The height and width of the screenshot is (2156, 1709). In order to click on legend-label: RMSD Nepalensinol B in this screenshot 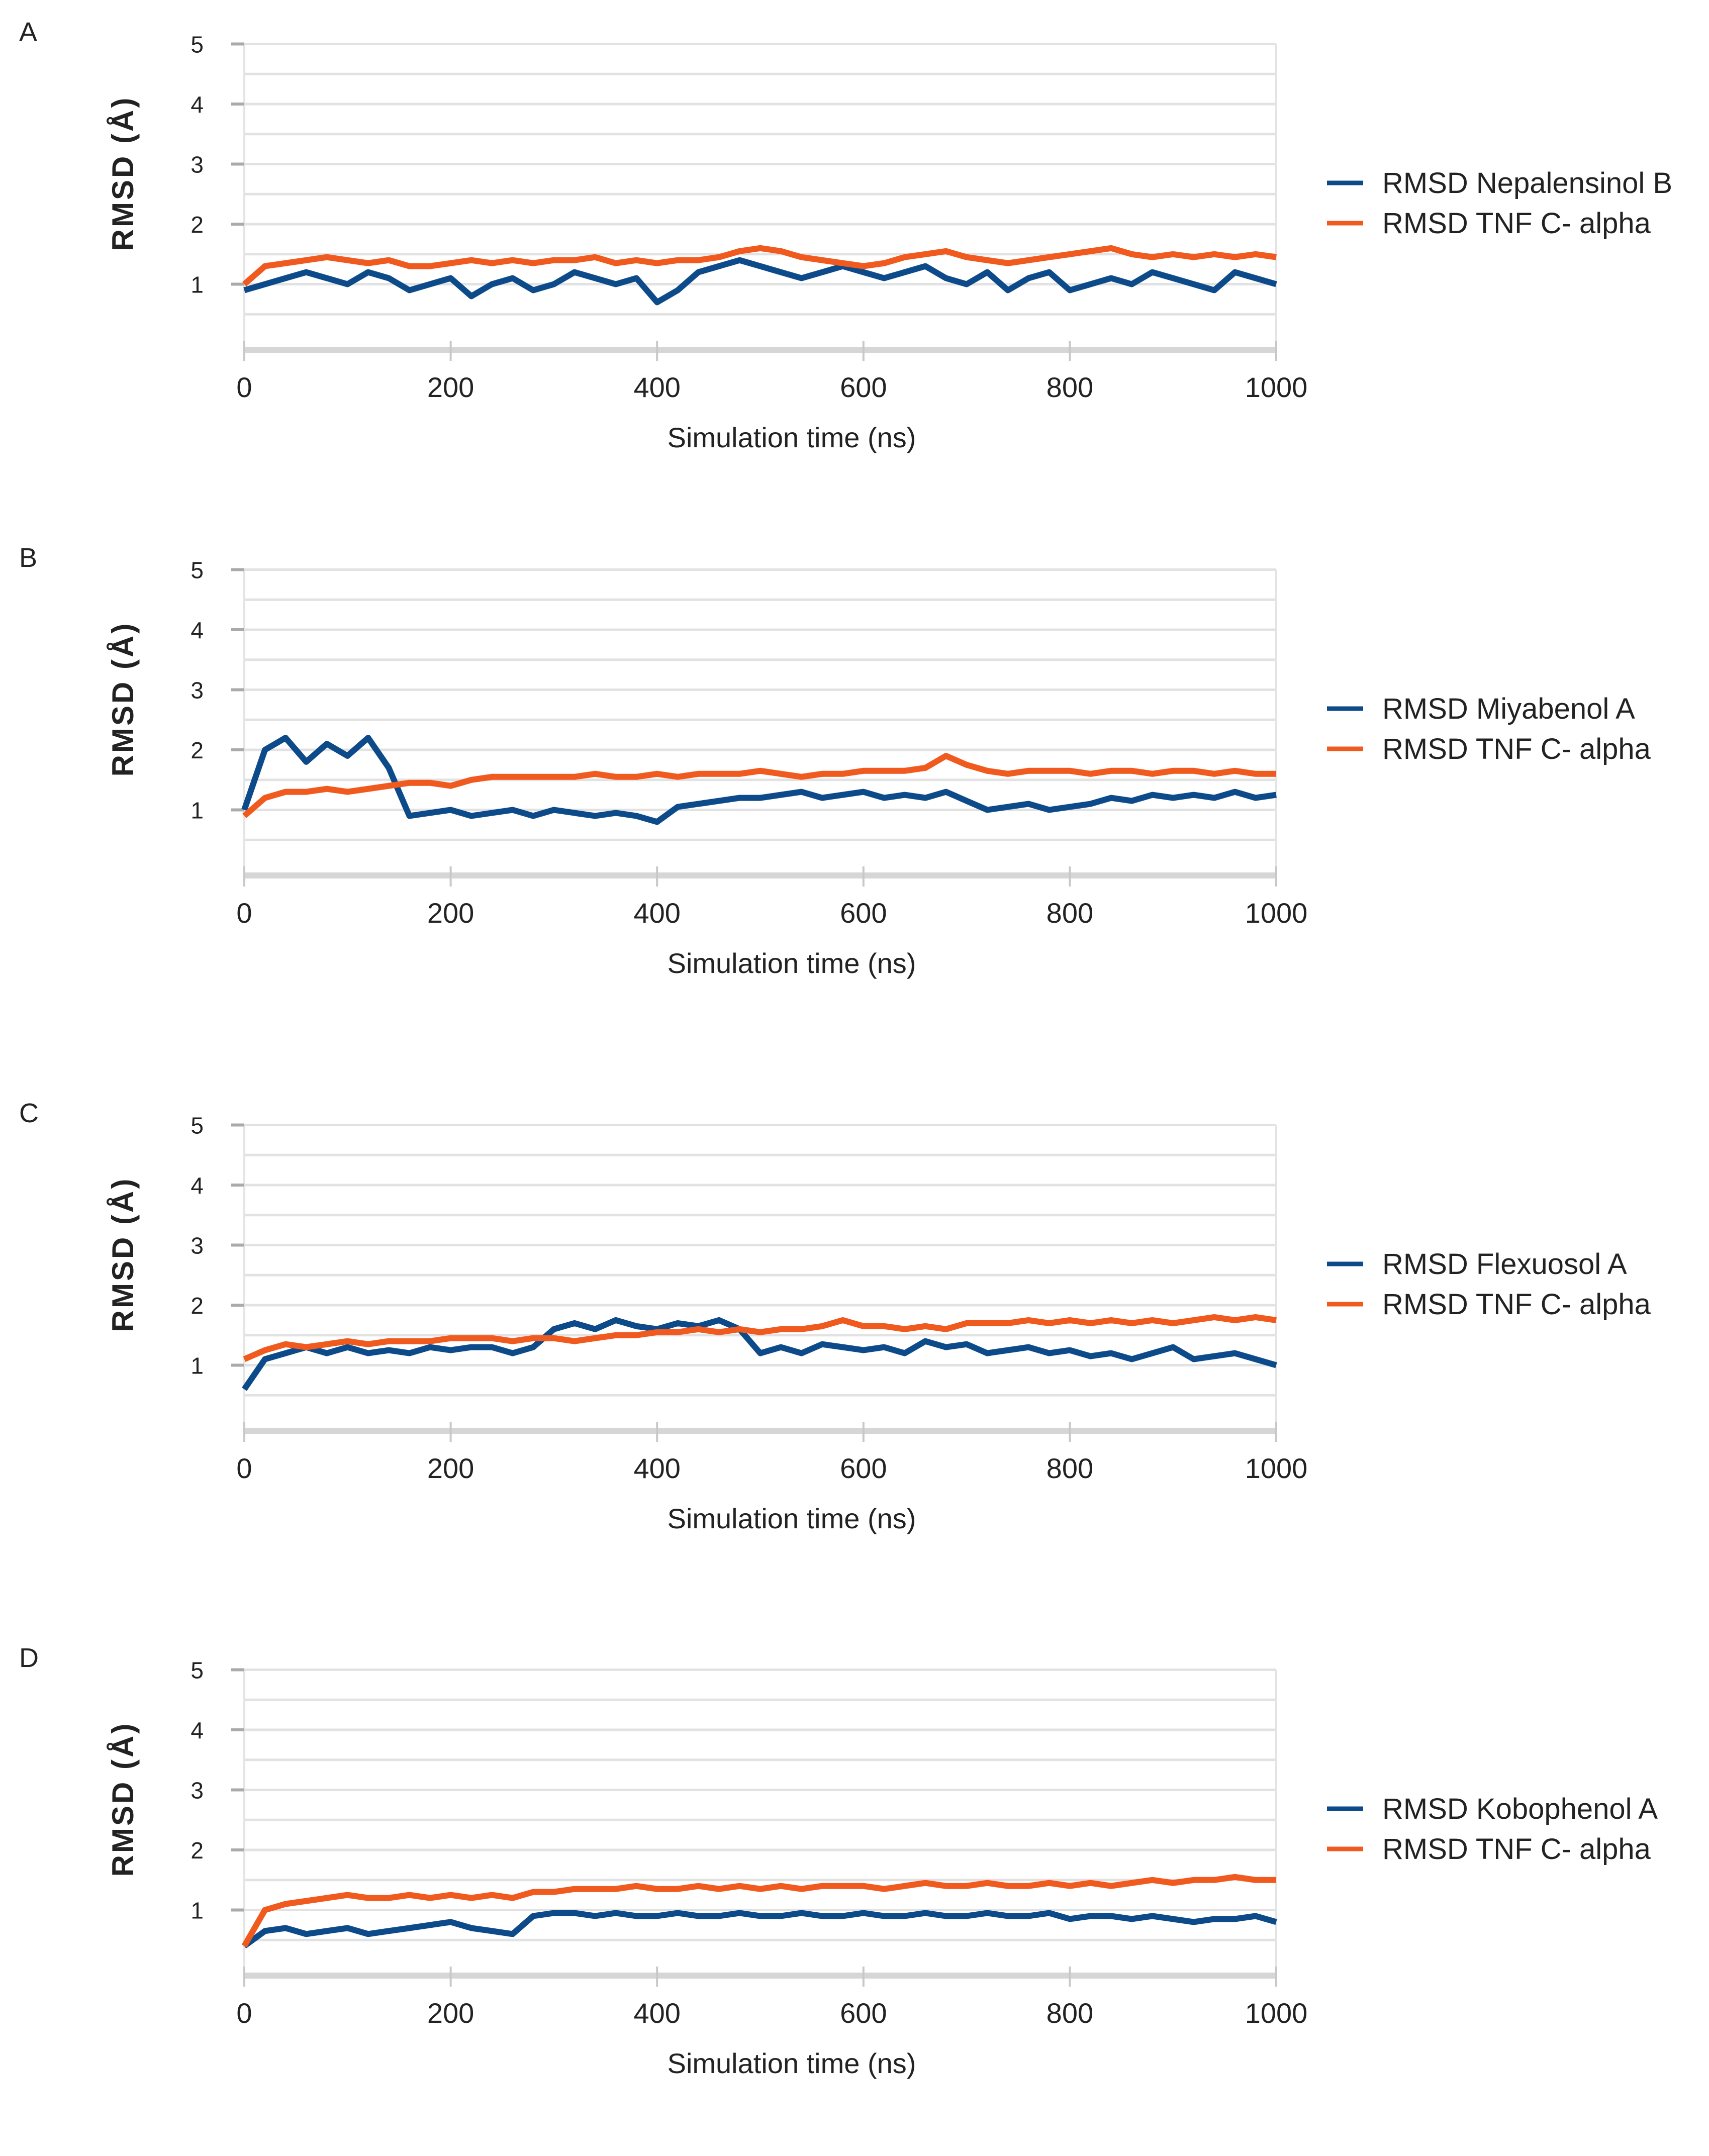, I will do `click(1527, 183)`.